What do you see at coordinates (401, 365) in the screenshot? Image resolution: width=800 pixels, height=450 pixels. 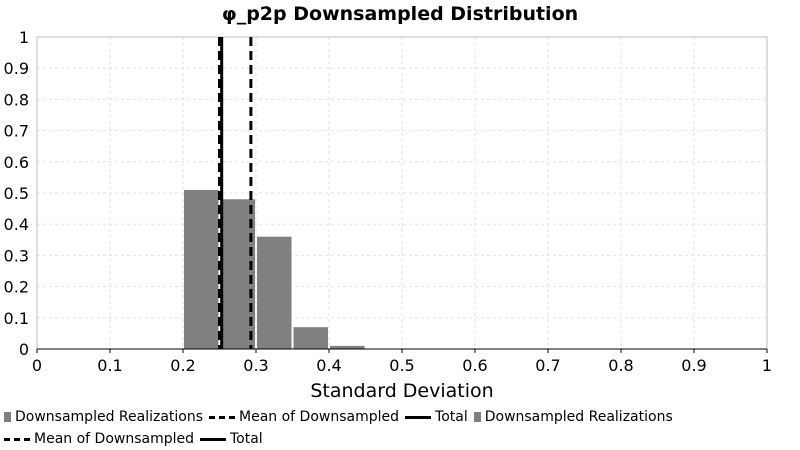 I see `x-tick-label: 0.5` at bounding box center [401, 365].